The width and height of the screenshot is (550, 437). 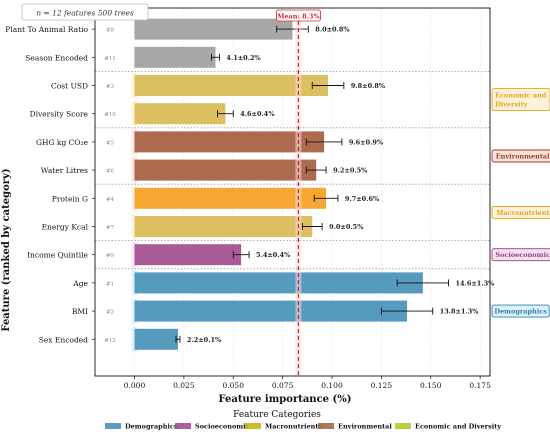 What do you see at coordinates (110, 200) in the screenshot?
I see `rank-label: #4` at bounding box center [110, 200].